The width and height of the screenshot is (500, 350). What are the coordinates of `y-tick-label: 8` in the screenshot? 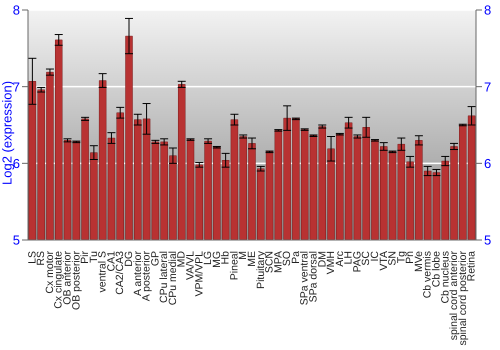 It's located at (16, 10).